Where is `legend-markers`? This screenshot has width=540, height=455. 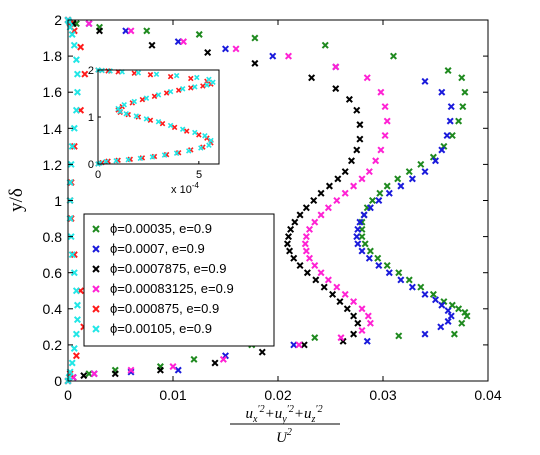
legend-markers is located at coordinates (96, 279).